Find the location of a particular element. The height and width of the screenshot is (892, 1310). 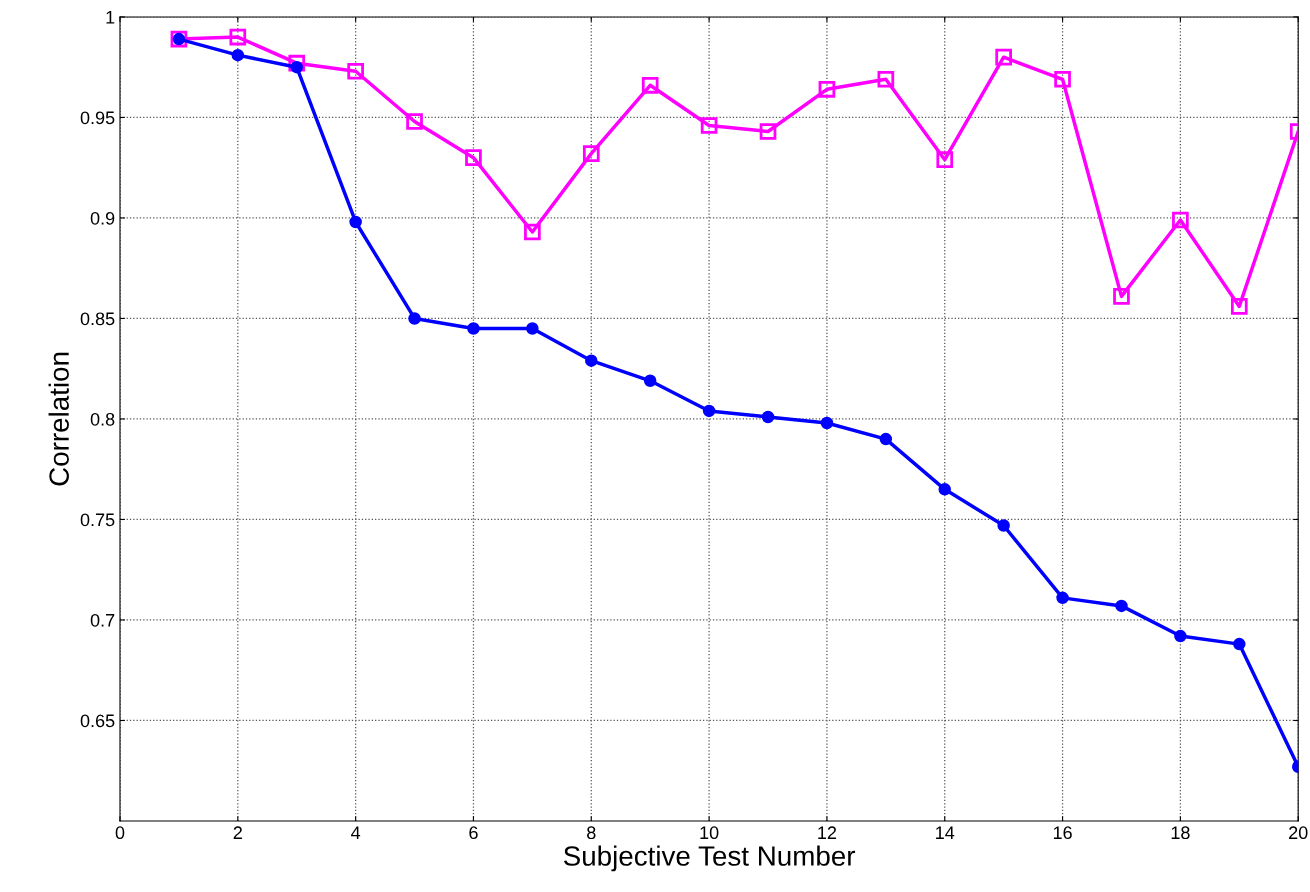

x-tick-label: 18 is located at coordinates (1180, 833).